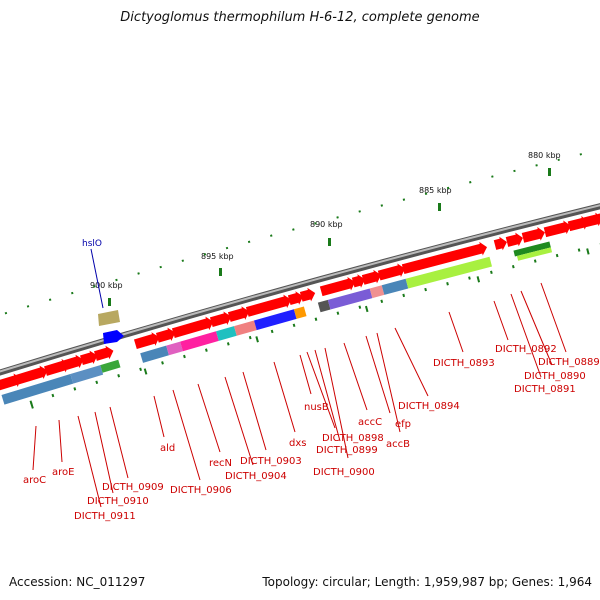 The height and width of the screenshot is (600, 600). What do you see at coordinates (34, 480) in the screenshot?
I see `gene-label: aroC` at bounding box center [34, 480].